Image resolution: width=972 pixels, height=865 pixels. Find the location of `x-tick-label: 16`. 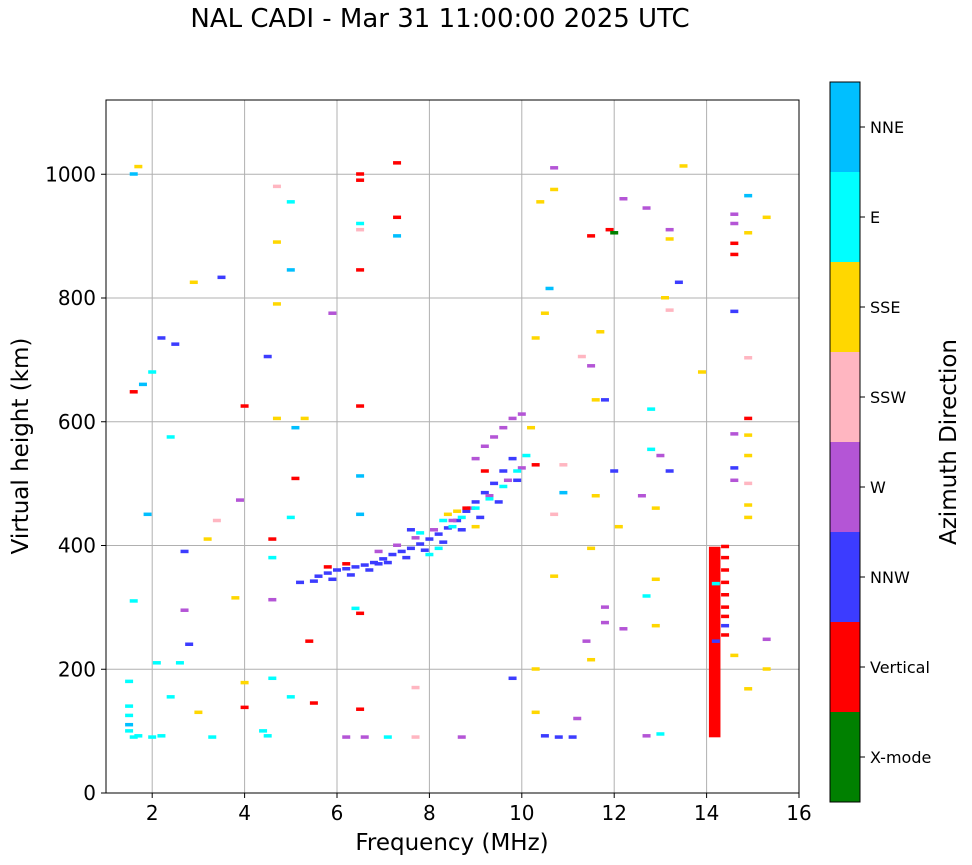

x-tick-label: 16 is located at coordinates (798, 813).